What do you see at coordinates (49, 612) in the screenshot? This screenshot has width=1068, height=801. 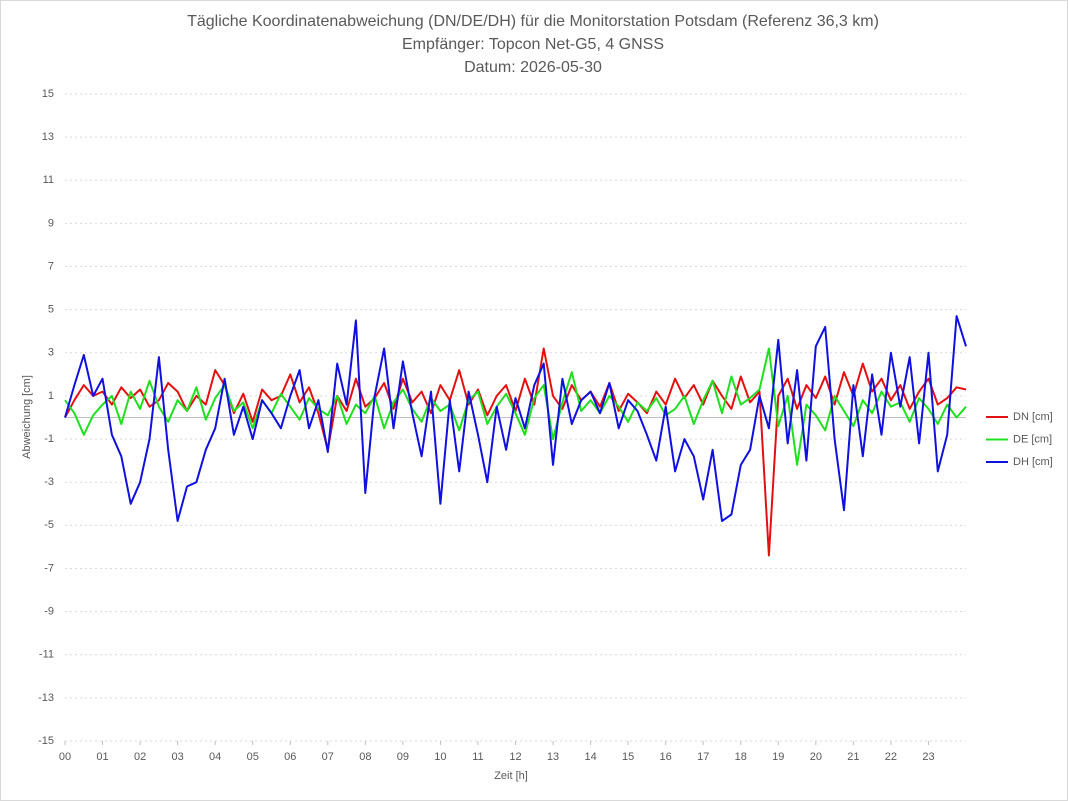 I see `y-tick-label: -9` at bounding box center [49, 612].